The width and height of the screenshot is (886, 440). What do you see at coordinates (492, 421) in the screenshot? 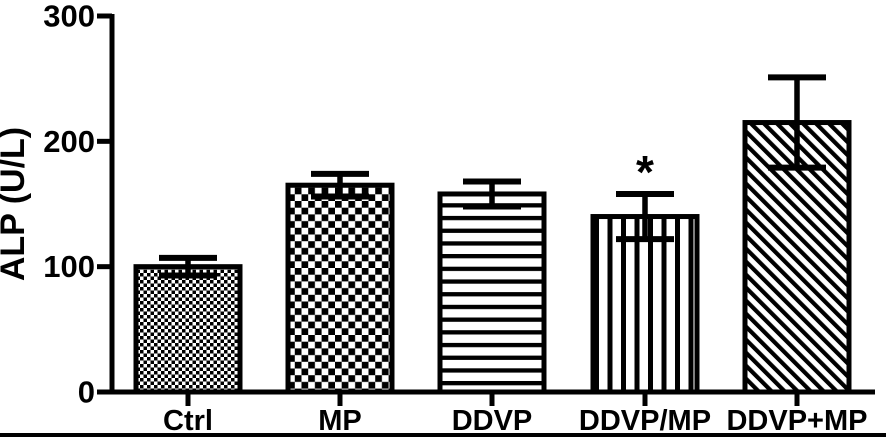
I see `x-category-label: DDVP` at bounding box center [492, 421].